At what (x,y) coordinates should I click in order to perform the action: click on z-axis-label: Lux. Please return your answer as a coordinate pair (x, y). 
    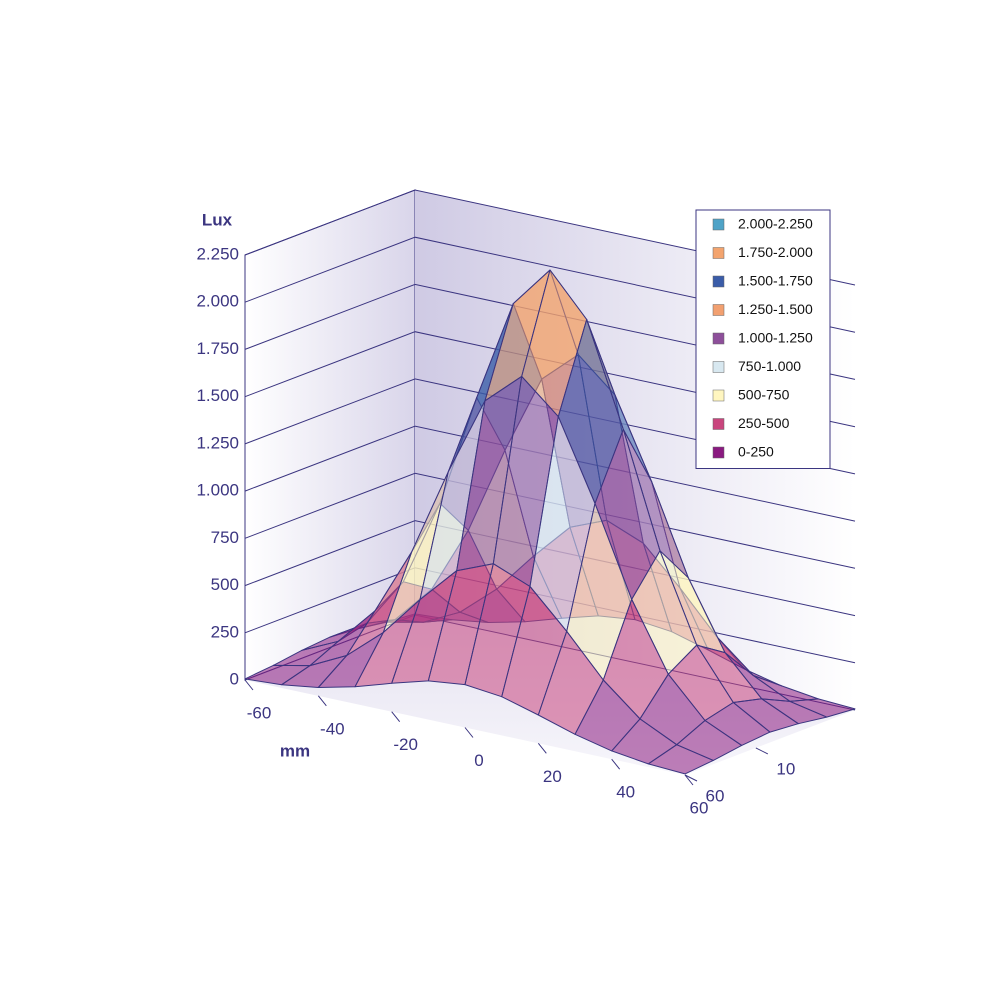
    Looking at the image, I should click on (217, 219).